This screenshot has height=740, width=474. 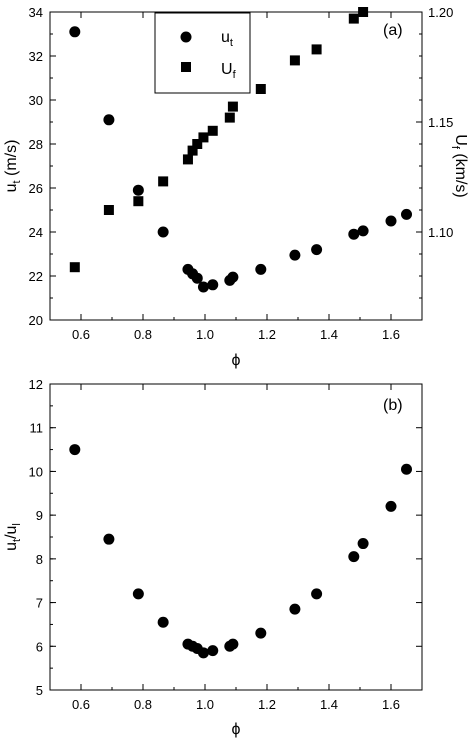 What do you see at coordinates (81, 334) in the screenshot?
I see `panel-a-x-tick-label: 0.6` at bounding box center [81, 334].